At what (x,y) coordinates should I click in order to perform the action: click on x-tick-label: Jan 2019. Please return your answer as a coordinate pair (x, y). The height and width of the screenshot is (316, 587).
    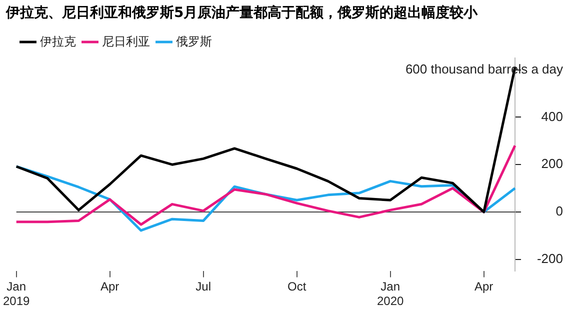
    Looking at the image, I should click on (16, 294).